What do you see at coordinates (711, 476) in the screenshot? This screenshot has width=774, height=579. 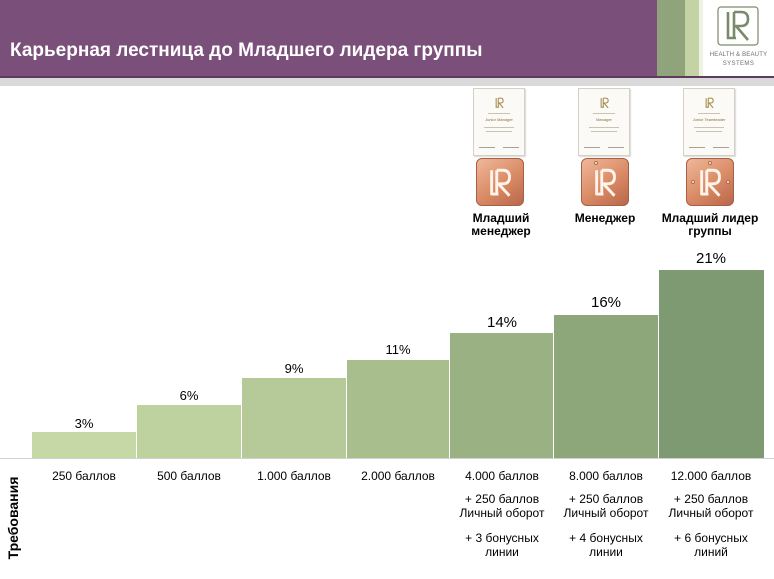 I see `requirement-points: 12.000 баллов` at bounding box center [711, 476].